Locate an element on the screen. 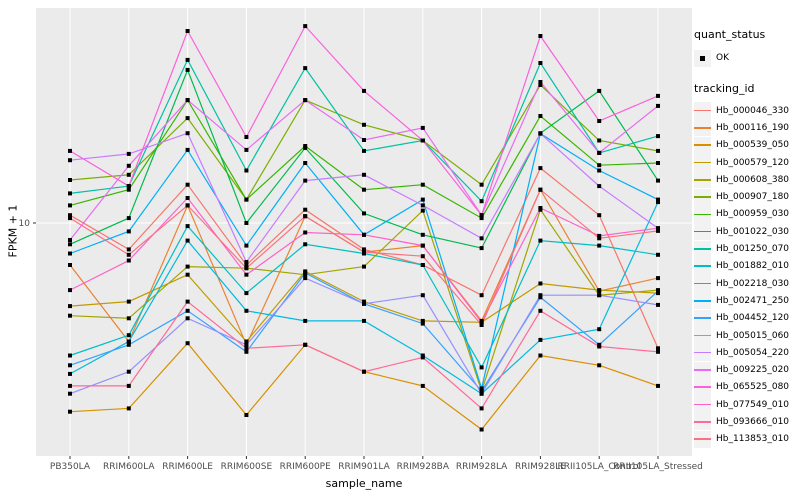 This screenshot has width=800, height=500. x-tick-label: RRIM928LE is located at coordinates (540, 467).